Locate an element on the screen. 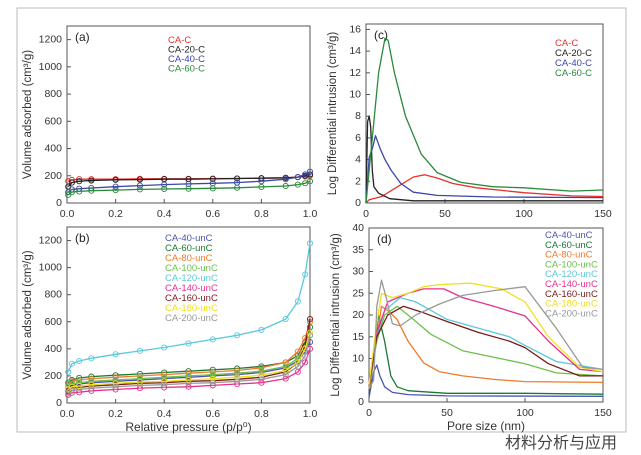 This screenshot has width=641, height=455. legend-entry-CA-40-C: CA-40-C is located at coordinates (186, 59).